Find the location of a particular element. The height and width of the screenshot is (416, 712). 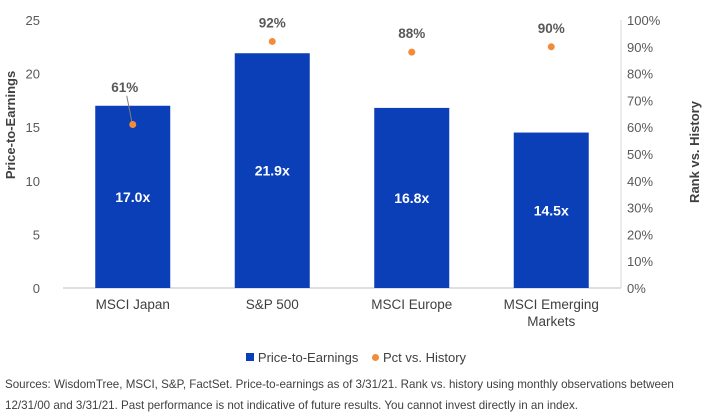

pct-point-label: 61% is located at coordinates (124, 87).